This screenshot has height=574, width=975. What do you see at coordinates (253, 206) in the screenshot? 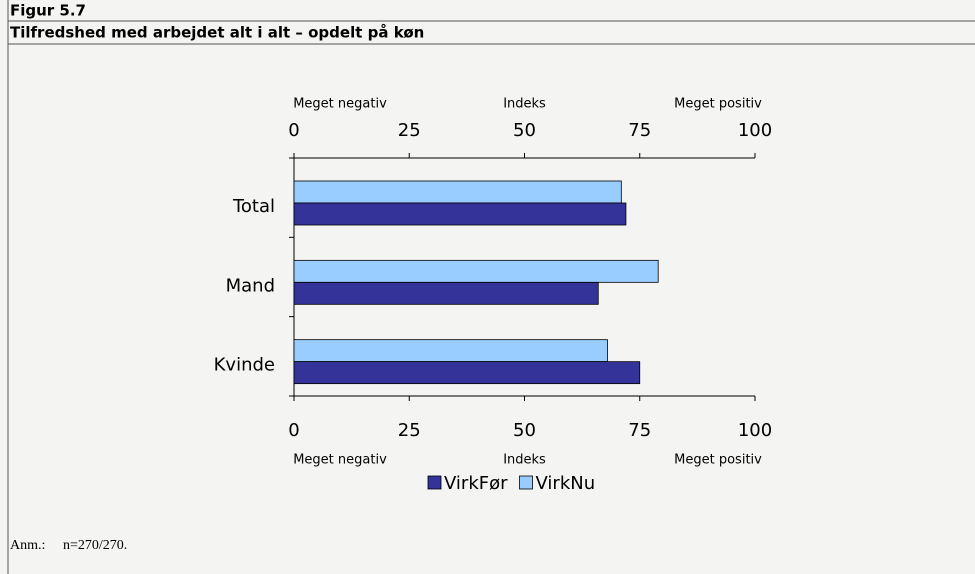
I see `y-tick-label: Total` at bounding box center [253, 206].